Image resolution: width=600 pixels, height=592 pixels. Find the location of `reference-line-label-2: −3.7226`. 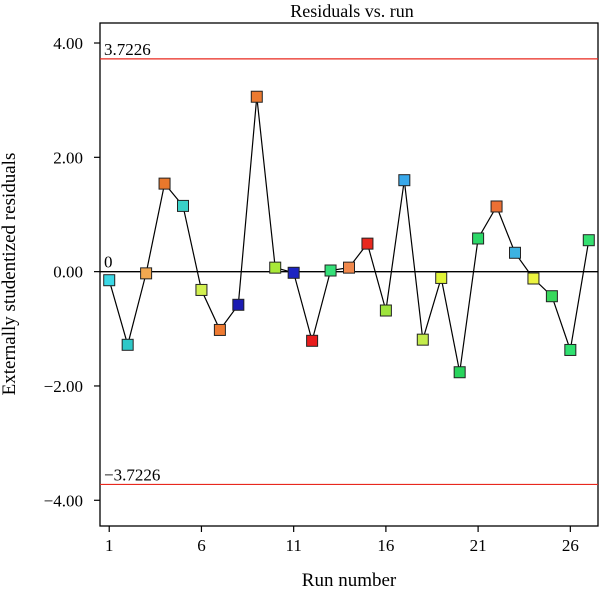

reference-line-label-2: −3.7226 is located at coordinates (132, 474).